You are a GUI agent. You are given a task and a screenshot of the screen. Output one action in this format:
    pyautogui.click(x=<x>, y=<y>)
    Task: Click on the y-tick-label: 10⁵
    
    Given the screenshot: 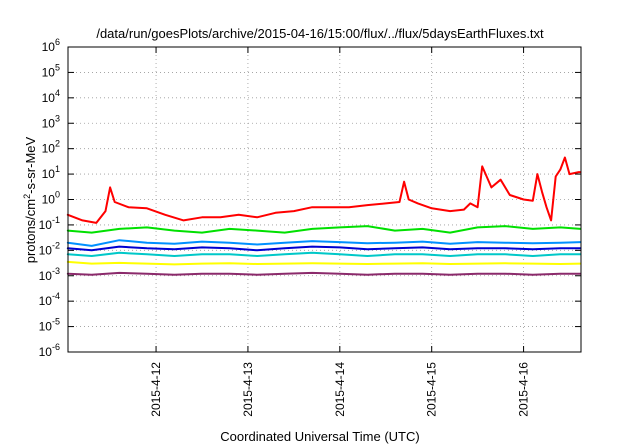 What is the action you would take?
    pyautogui.click(x=51, y=70)
    